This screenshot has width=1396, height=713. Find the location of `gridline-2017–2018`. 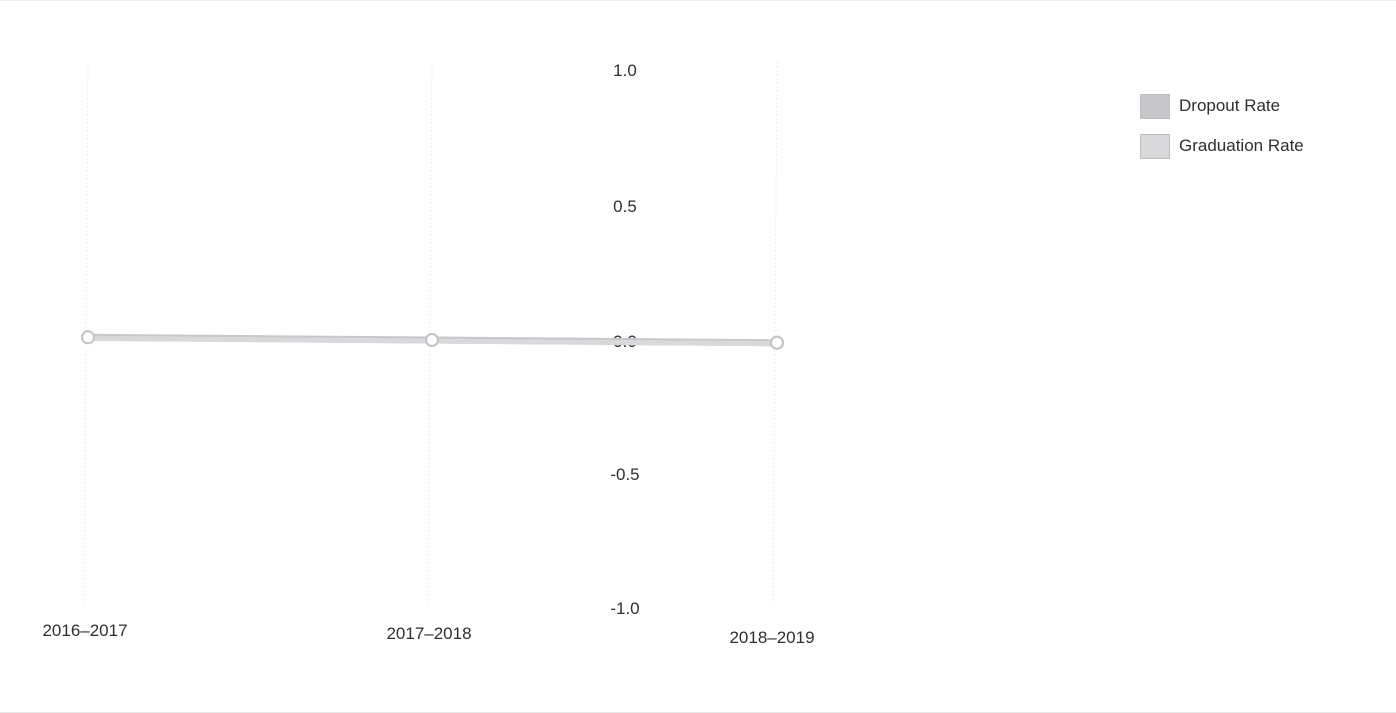

gridline-2017–2018 is located at coordinates (430, 333).